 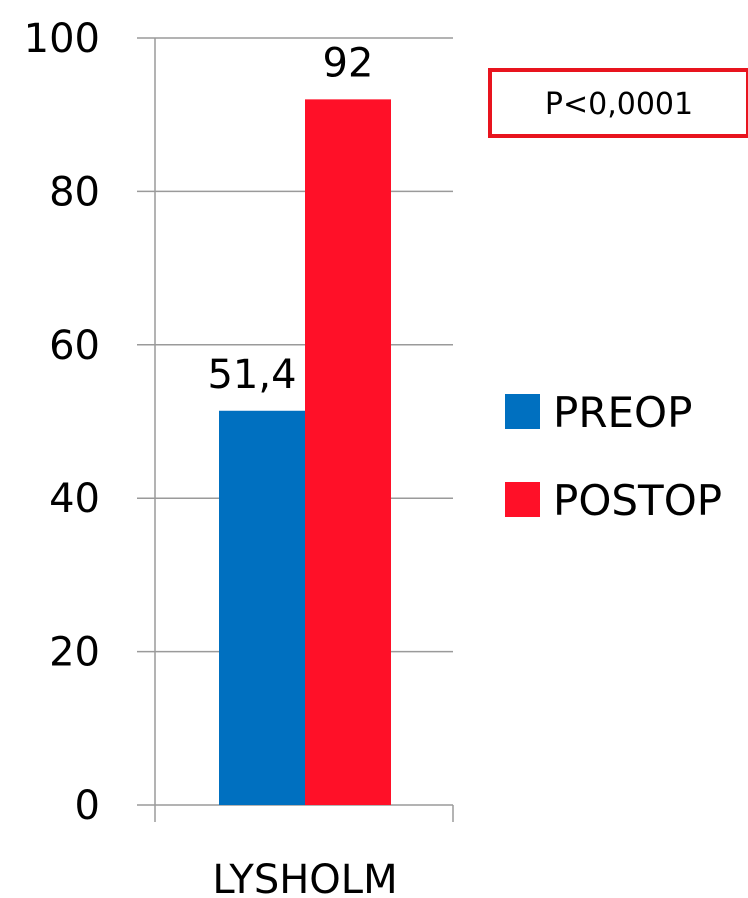 I want to click on bar-postop, so click(x=348, y=452).